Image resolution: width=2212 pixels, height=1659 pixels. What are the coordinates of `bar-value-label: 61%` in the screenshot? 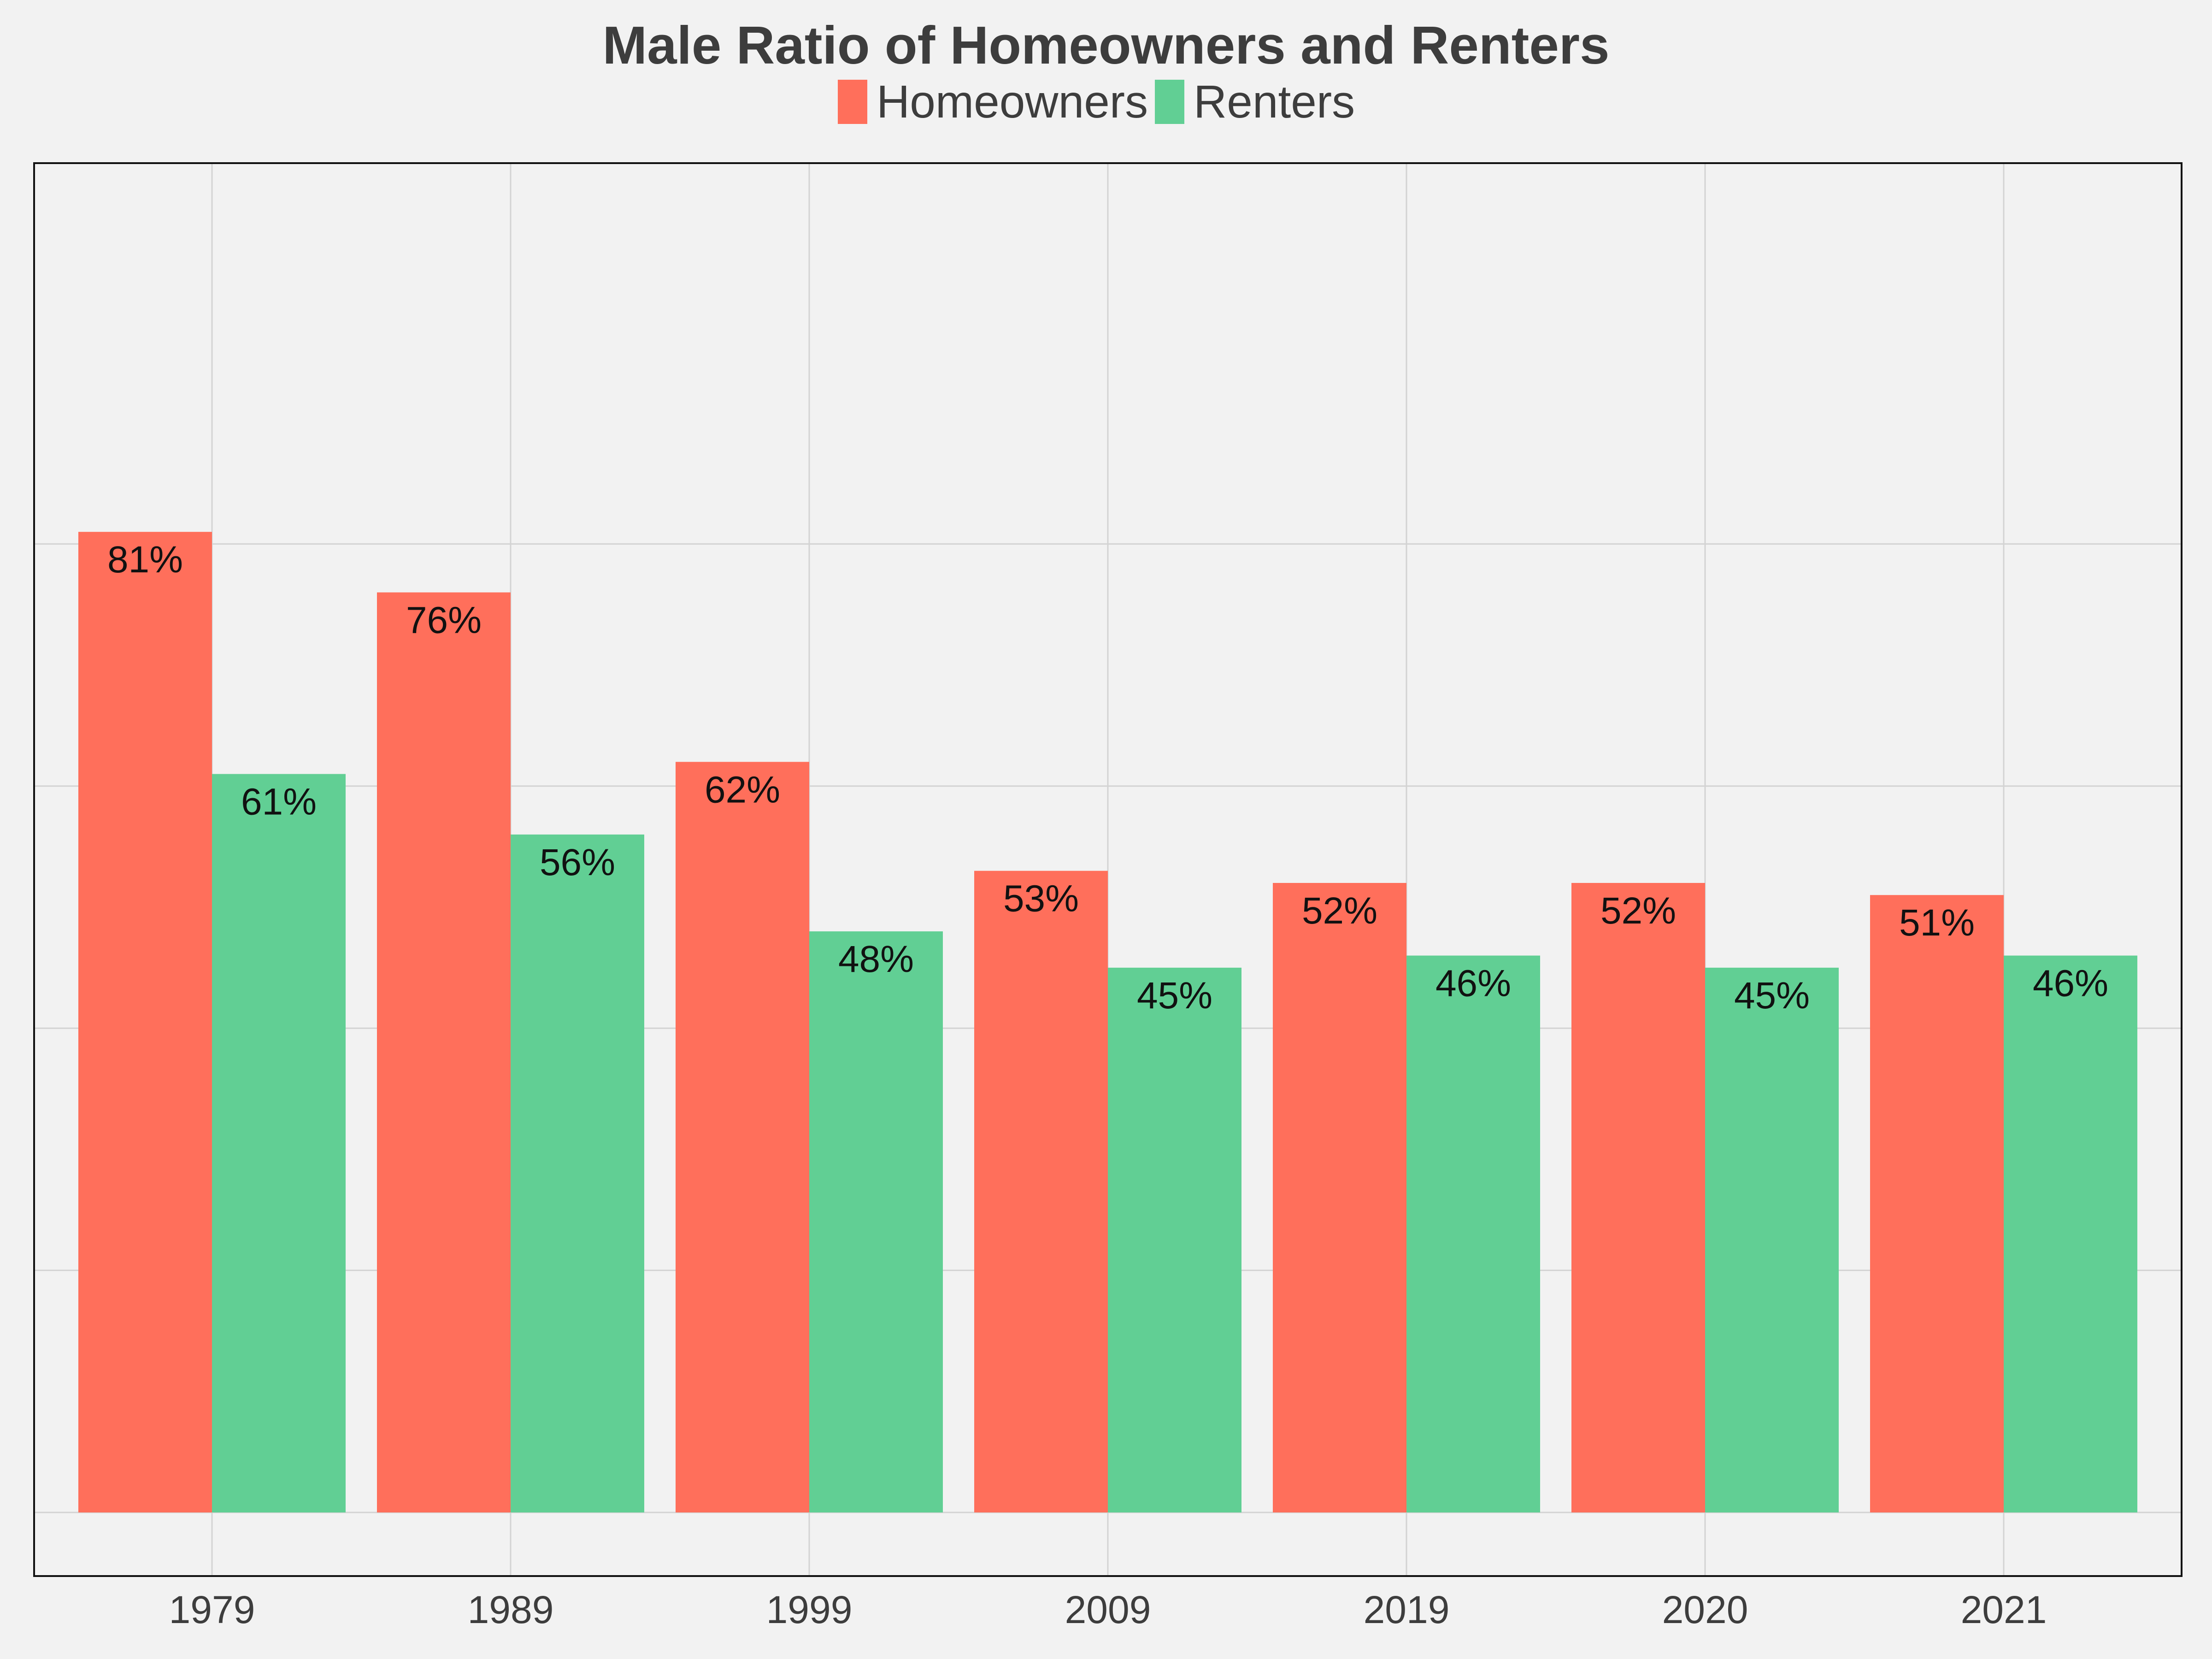 It's located at (279, 802).